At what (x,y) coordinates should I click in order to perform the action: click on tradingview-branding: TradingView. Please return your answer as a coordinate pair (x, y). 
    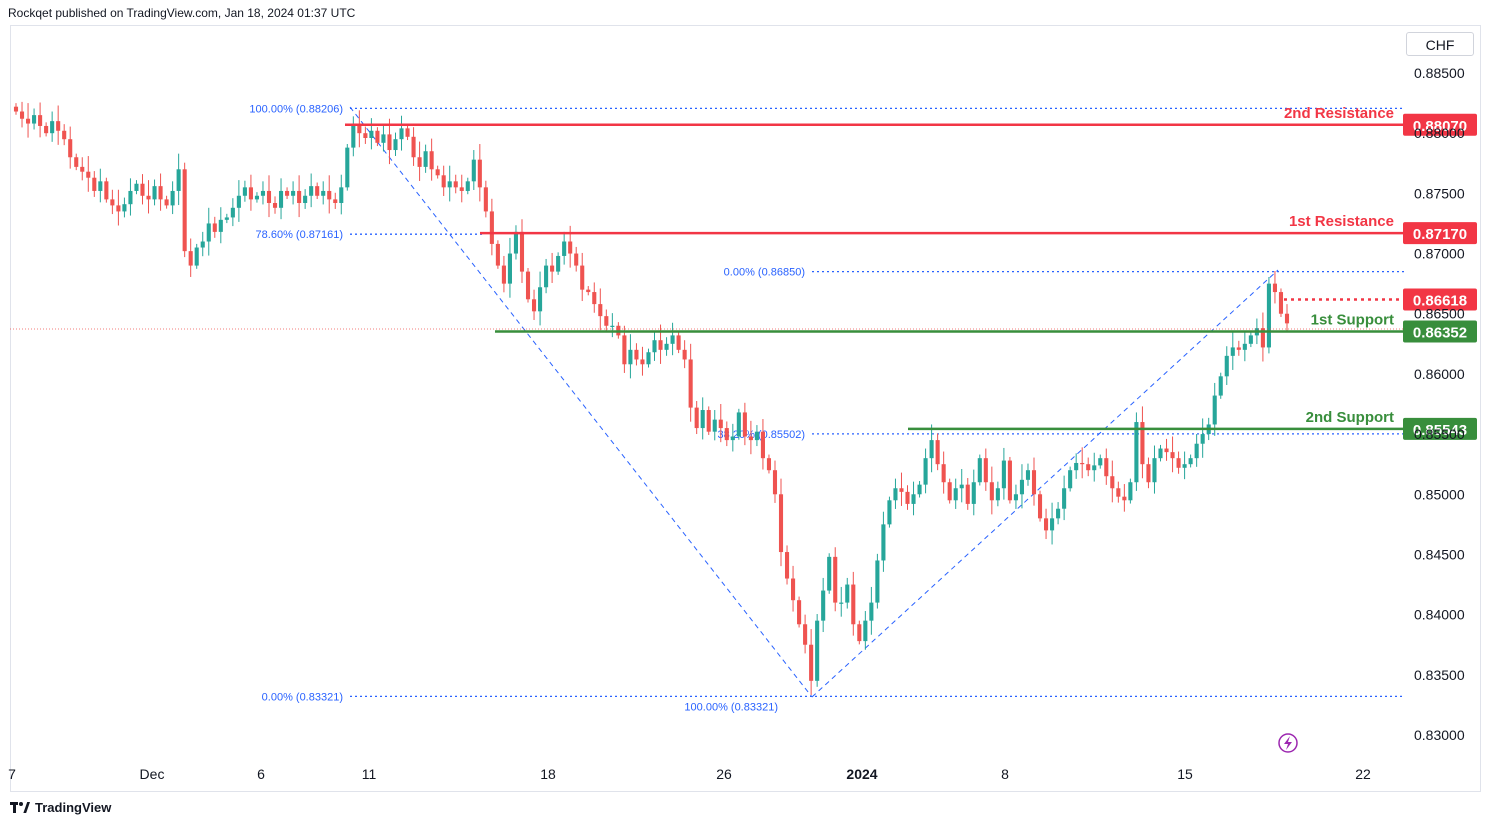
    Looking at the image, I should click on (60, 807).